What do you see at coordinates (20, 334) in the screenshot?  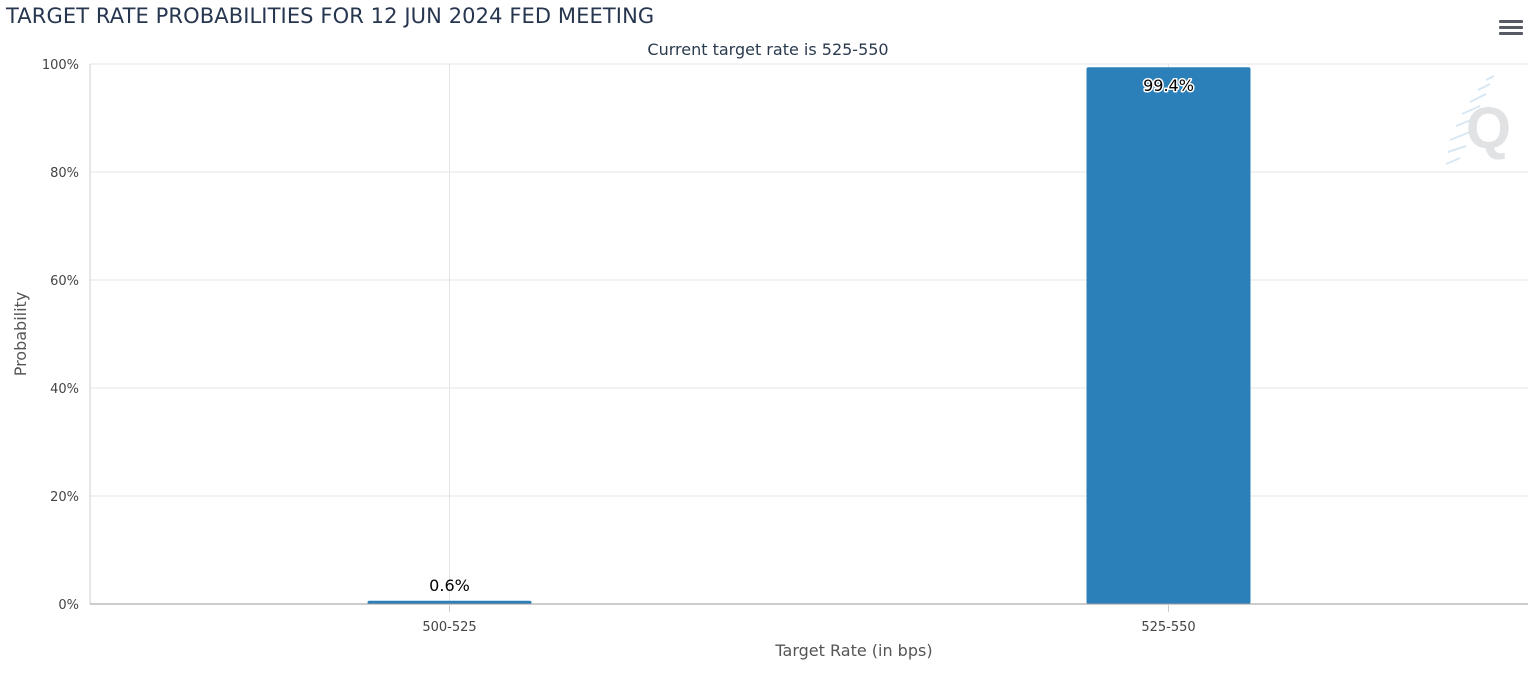 I see `y-axis-title: Probability` at bounding box center [20, 334].